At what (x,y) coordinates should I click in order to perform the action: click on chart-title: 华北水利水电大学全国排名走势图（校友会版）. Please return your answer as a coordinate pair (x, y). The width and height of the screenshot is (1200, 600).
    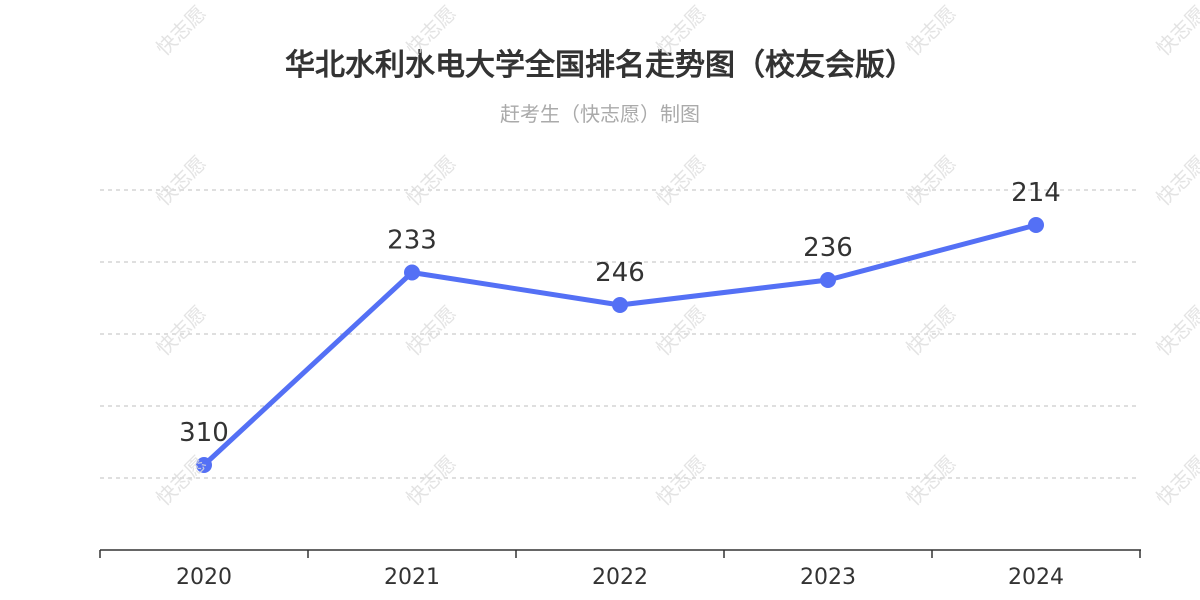
    Looking at the image, I should click on (600, 65).